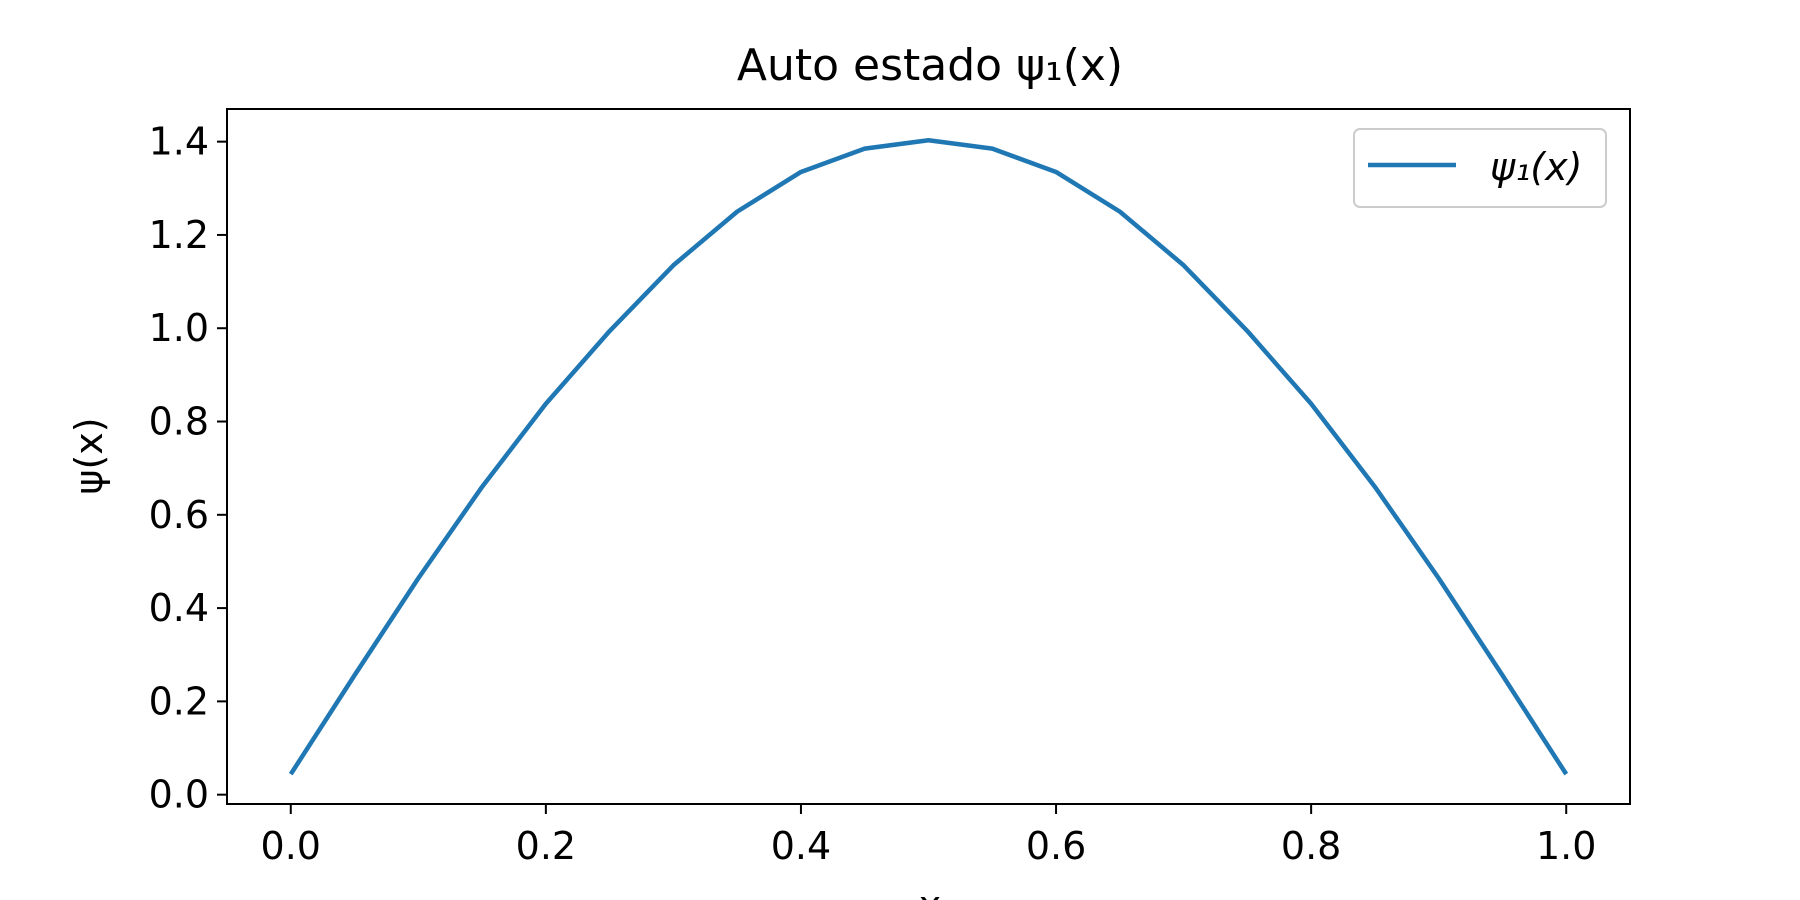  I want to click on x-tick-label: 1.0, so click(1566, 846).